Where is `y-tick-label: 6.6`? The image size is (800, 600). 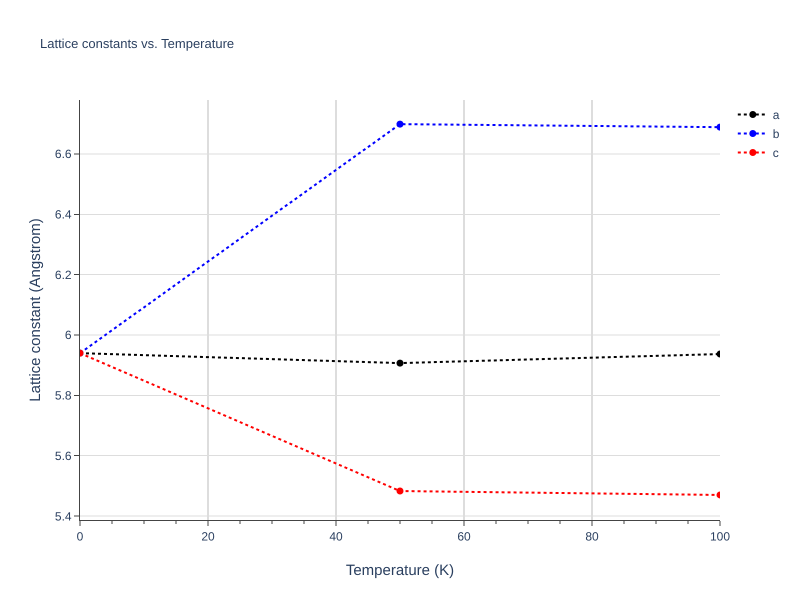
y-tick-label: 6.6 is located at coordinates (63, 154).